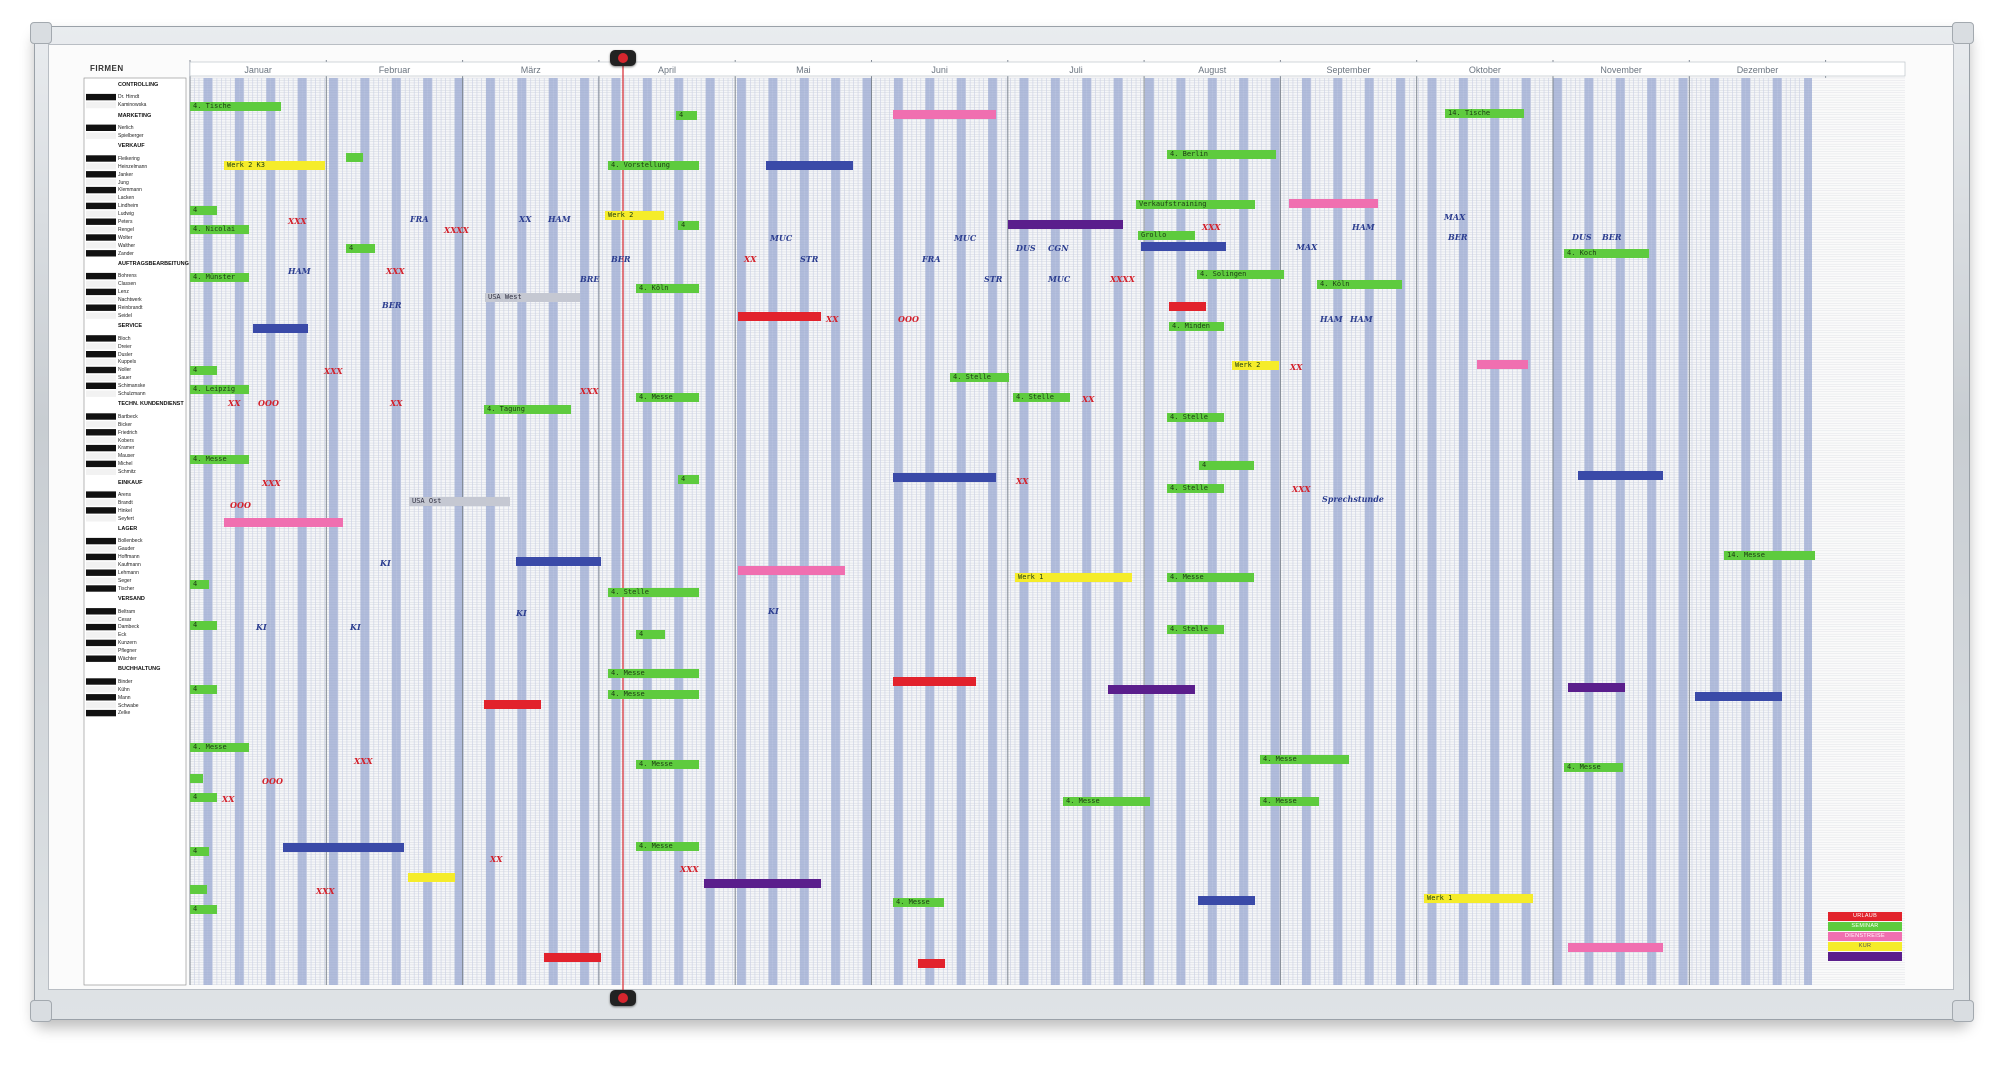  Describe the element at coordinates (459, 501) in the screenshot. I see `planning-strip: USA Ost` at that location.